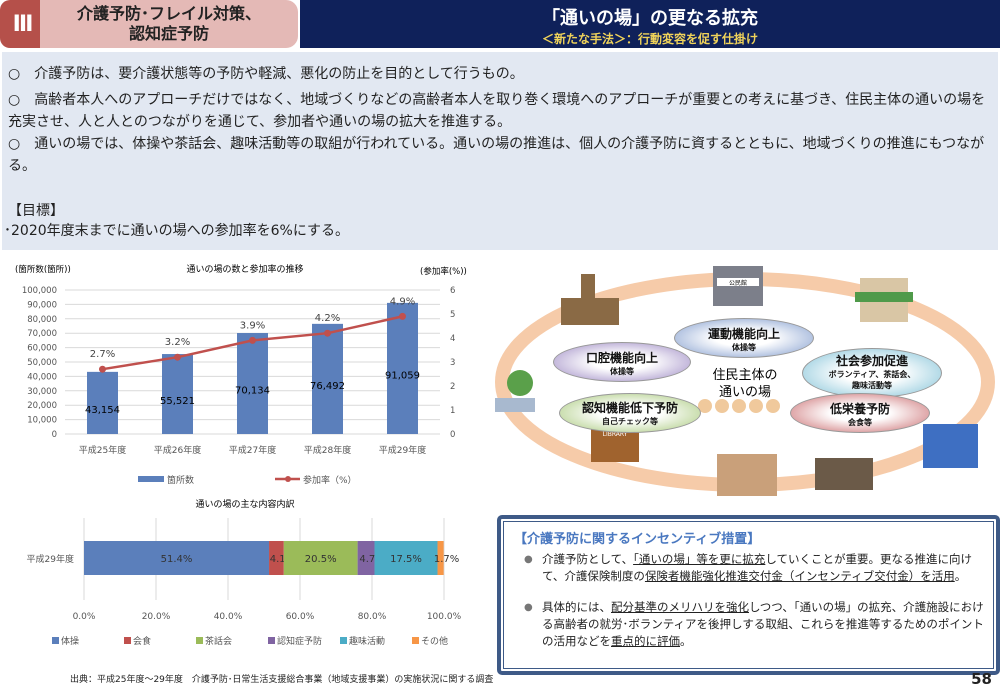 The image size is (1000, 695). Describe the element at coordinates (745, 392) in the screenshot. I see `center-label-2: 通いの場` at that location.